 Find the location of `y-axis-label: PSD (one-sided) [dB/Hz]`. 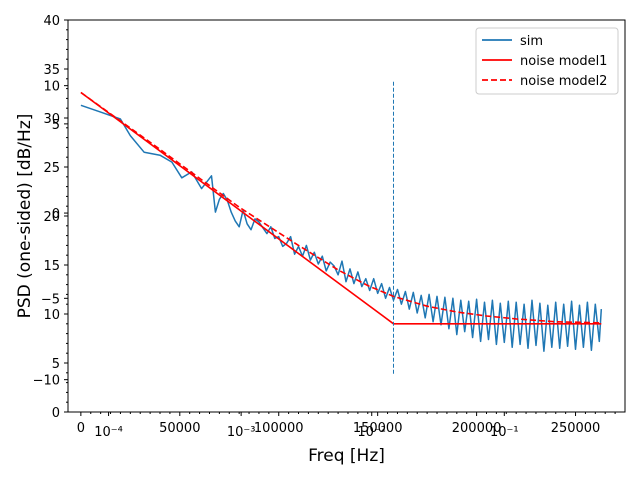

y-axis-label: PSD (one-sided) [dB/Hz] is located at coordinates (25, 216).